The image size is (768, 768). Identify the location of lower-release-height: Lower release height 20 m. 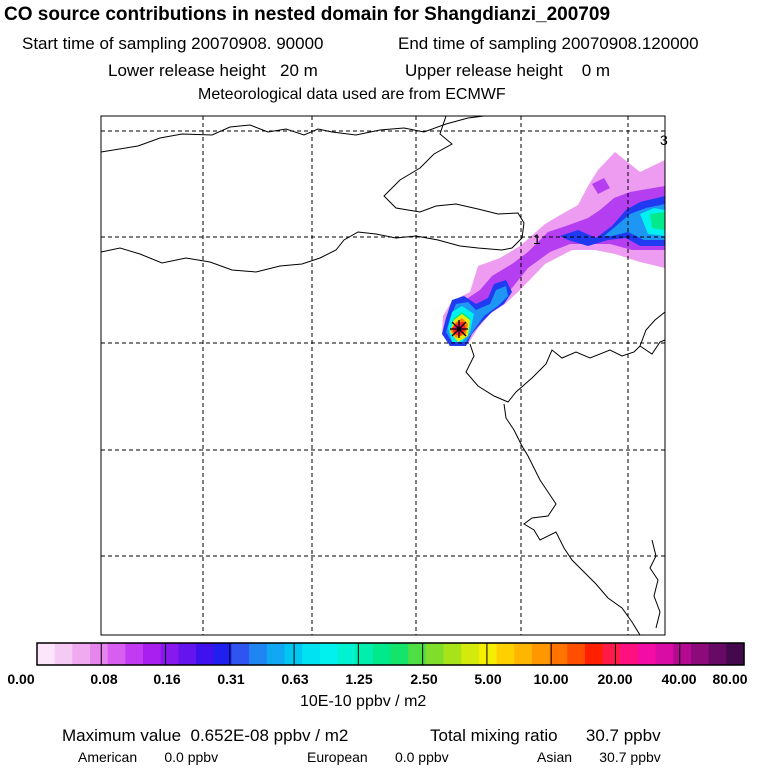
(213, 70).